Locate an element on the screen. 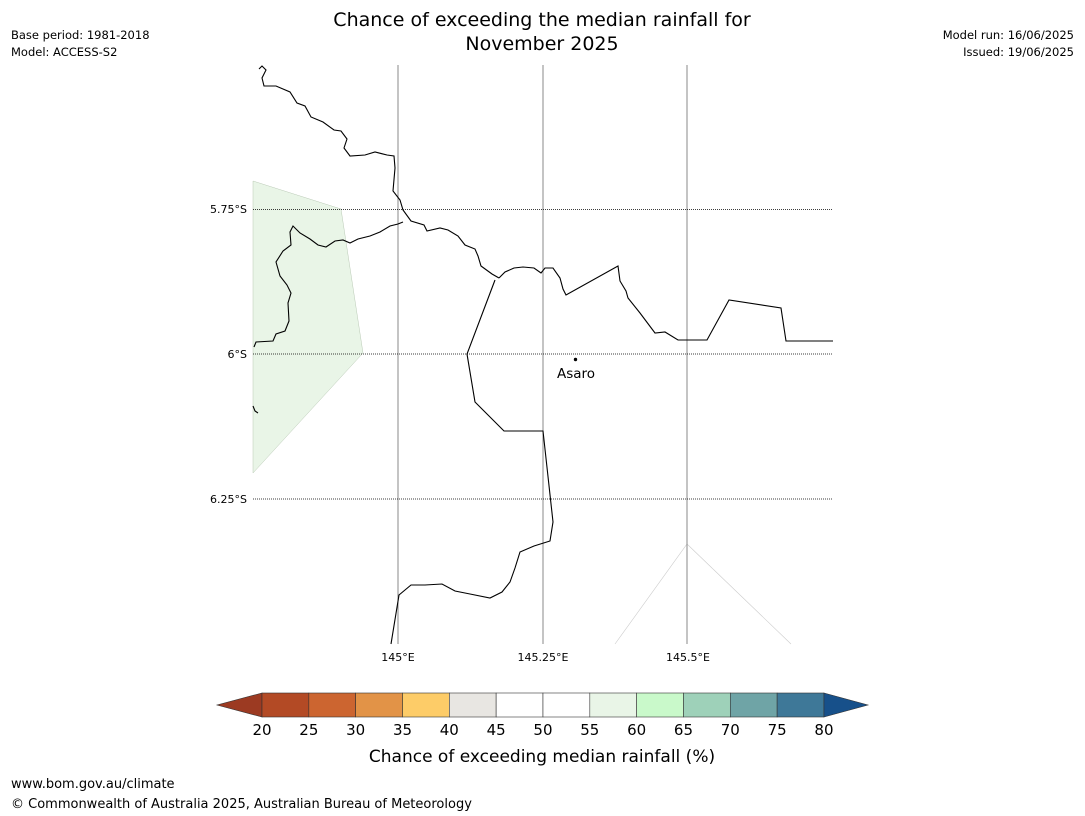 This screenshot has height=816, width=1085. colorbar-tick-label: 70 is located at coordinates (730, 730).